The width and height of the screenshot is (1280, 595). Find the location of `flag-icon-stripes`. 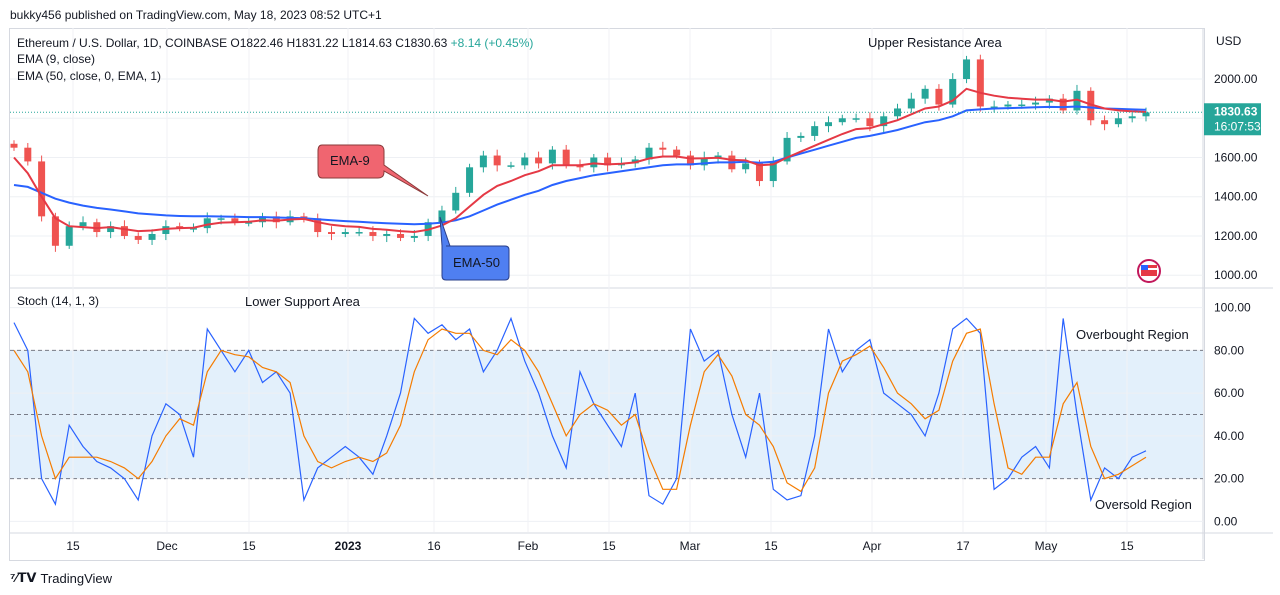

flag-icon-stripes is located at coordinates (1149, 270).